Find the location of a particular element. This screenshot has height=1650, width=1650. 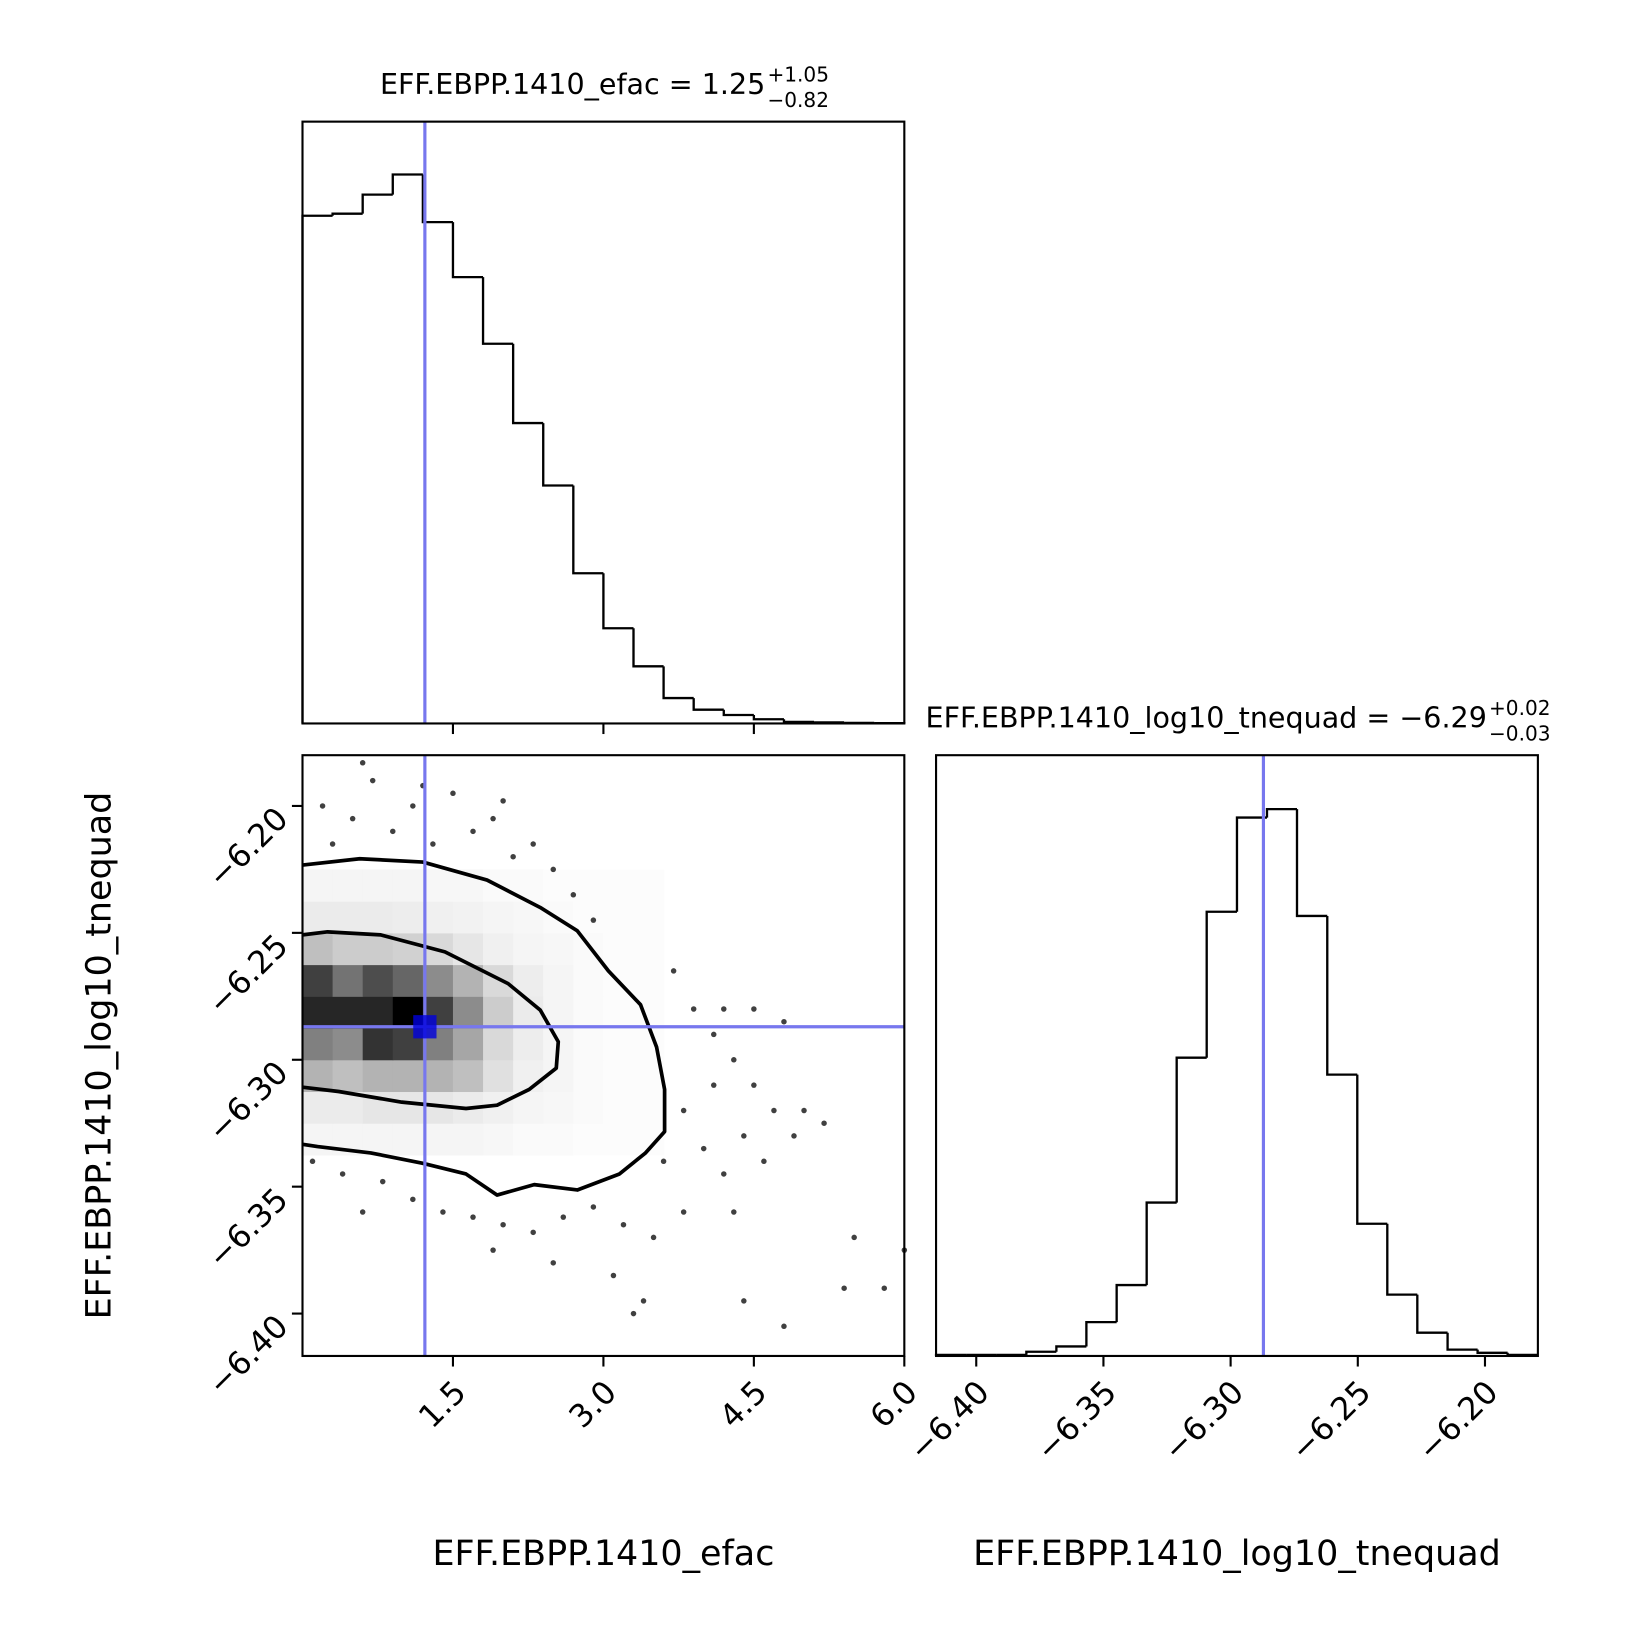

y-tick-label: −6.25 is located at coordinates (248, 975).